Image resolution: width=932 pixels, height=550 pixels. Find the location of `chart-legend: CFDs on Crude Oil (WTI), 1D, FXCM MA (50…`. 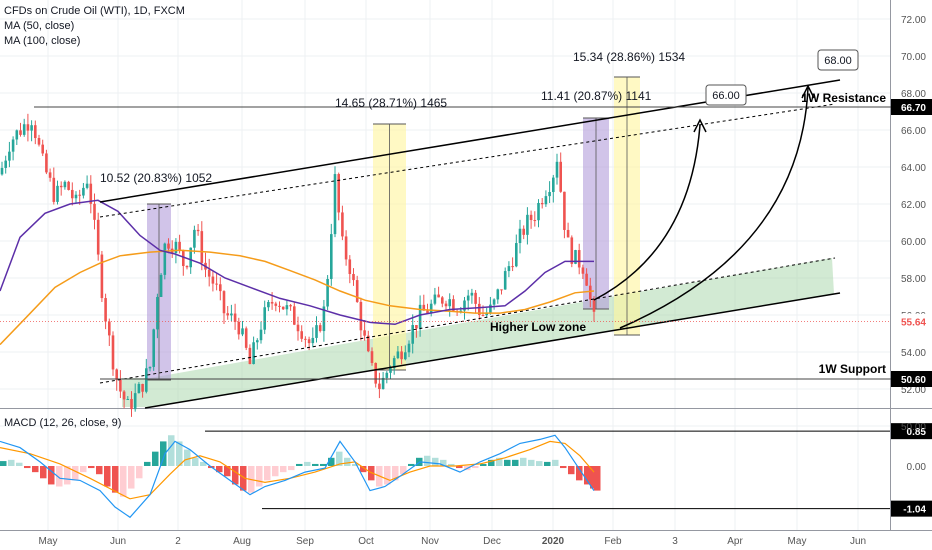

chart-legend: CFDs on Crude Oil (WTI), 1D, FXCM MA (50… is located at coordinates (94, 26).